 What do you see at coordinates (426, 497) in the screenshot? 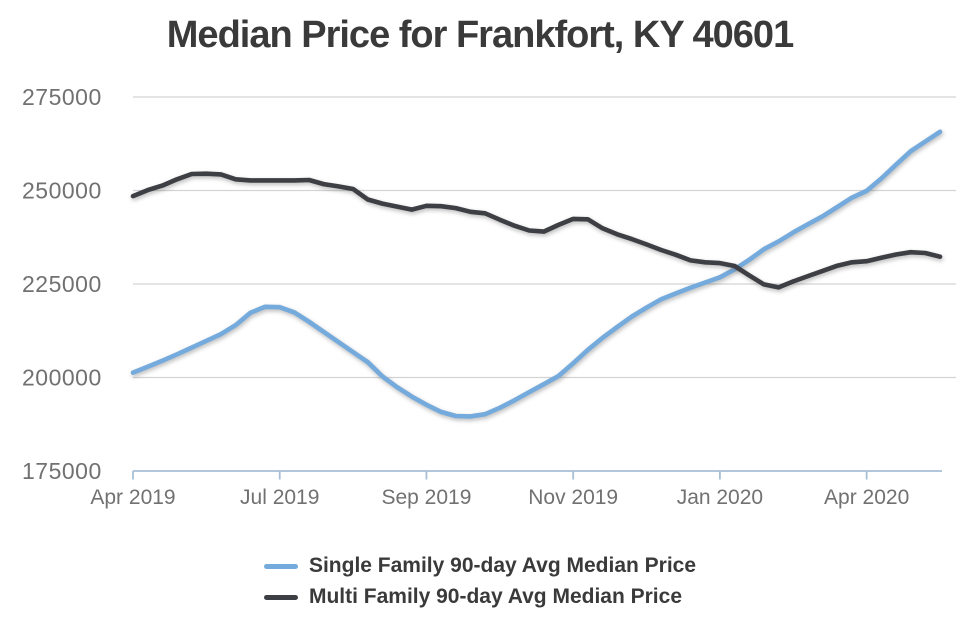
I see `x-axis-label: Sep 2019` at bounding box center [426, 497].